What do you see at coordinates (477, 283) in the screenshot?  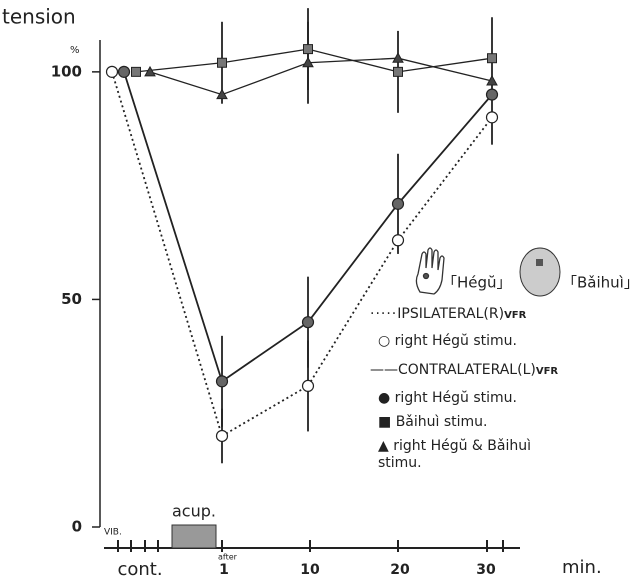 I see `hegu-label: 「Hégŭ」` at bounding box center [477, 283].